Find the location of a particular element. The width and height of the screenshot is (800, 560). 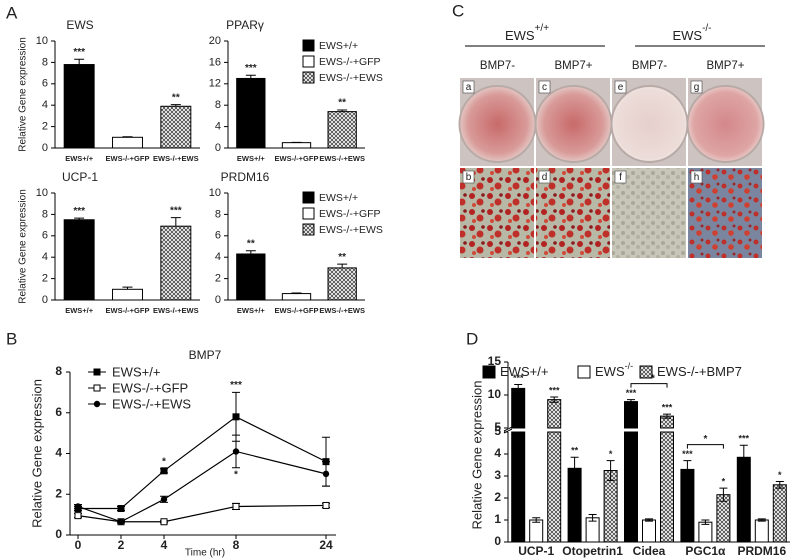

y-tick-label: 5 is located at coordinates (497, 427).